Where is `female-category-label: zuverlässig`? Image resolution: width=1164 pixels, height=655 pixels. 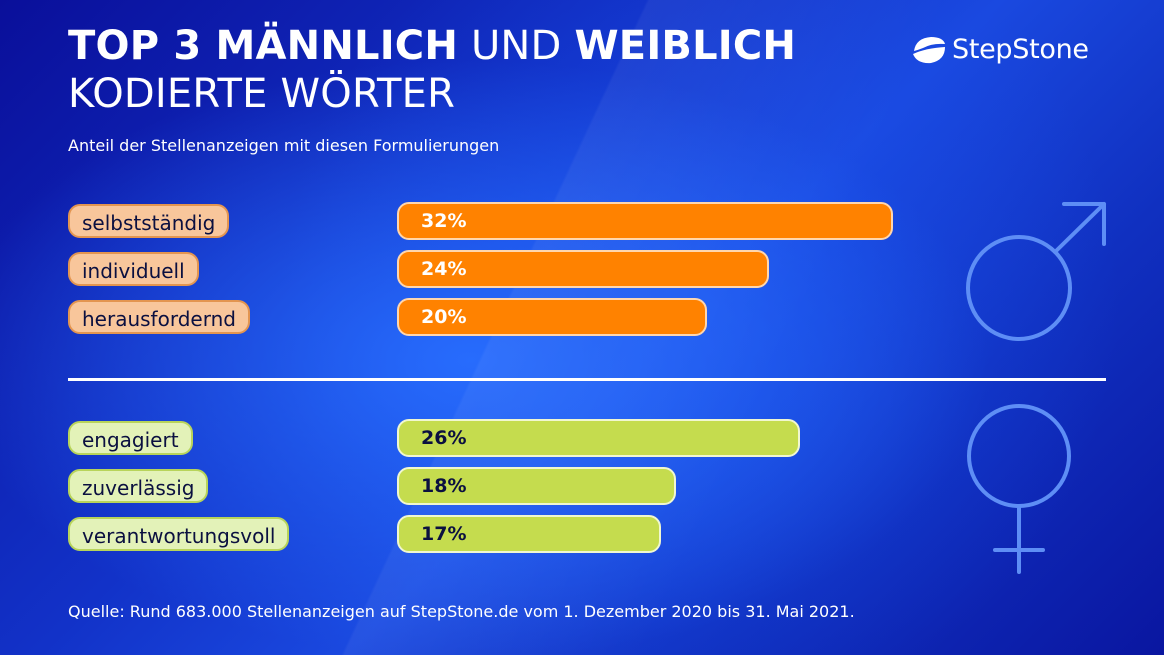
female-category-label: zuverlässig is located at coordinates (138, 486).